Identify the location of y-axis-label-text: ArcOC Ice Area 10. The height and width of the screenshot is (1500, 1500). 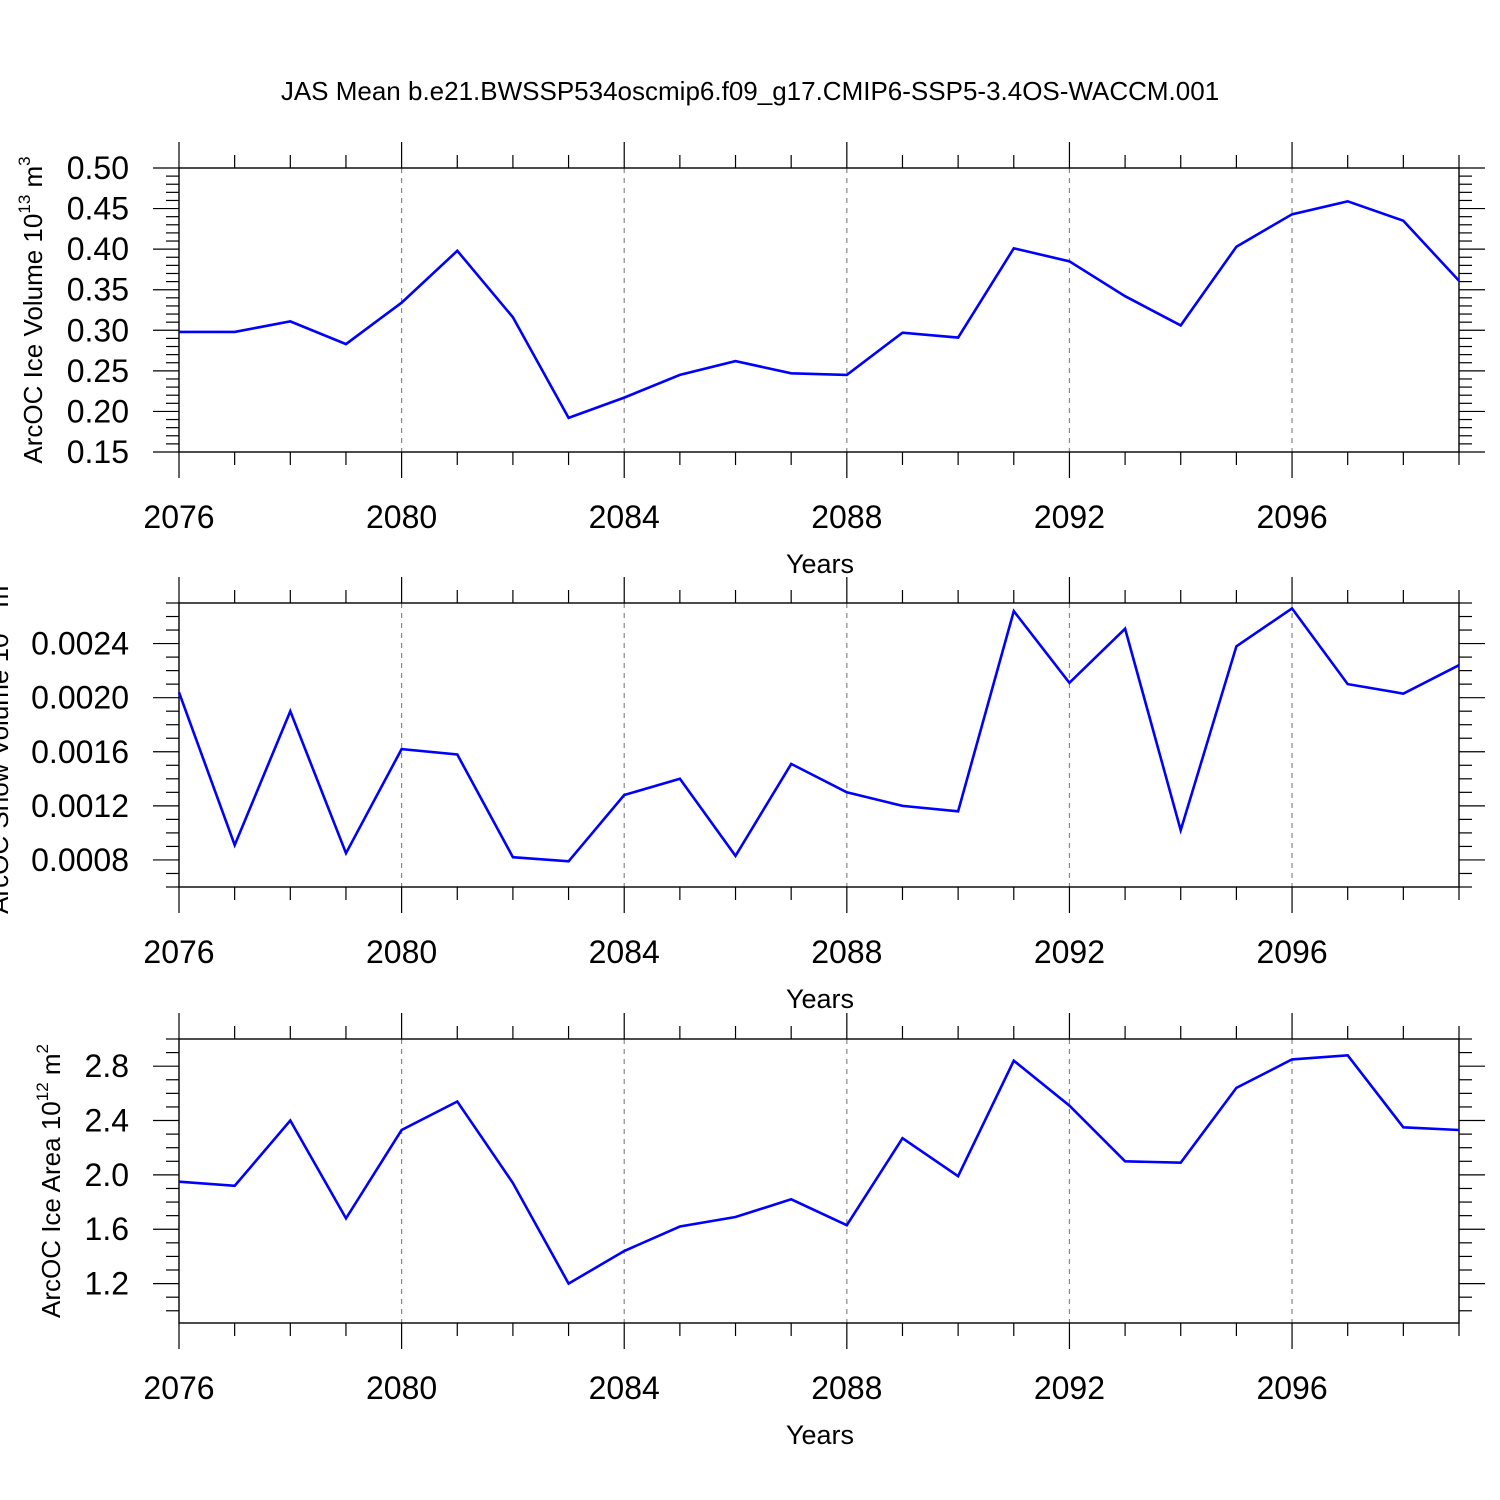
(51, 1209).